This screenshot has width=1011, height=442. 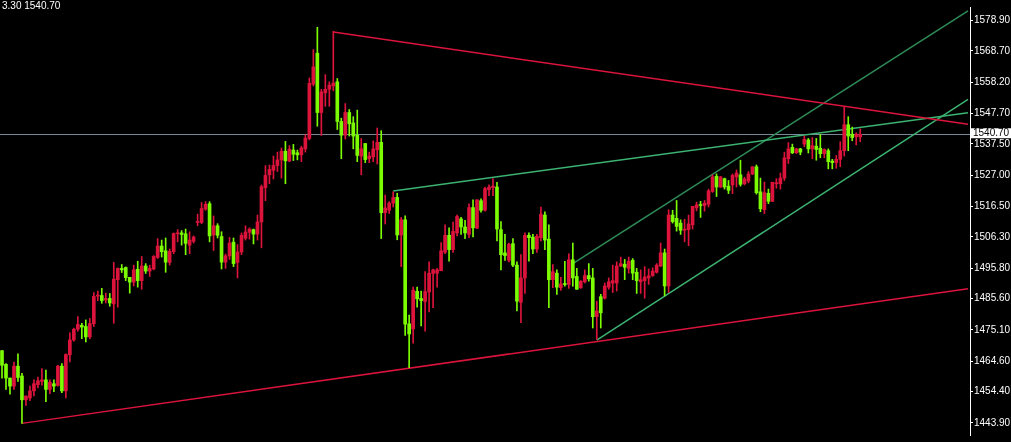 What do you see at coordinates (992, 50) in the screenshot?
I see `y-tick-label: 1568.70` at bounding box center [992, 50].